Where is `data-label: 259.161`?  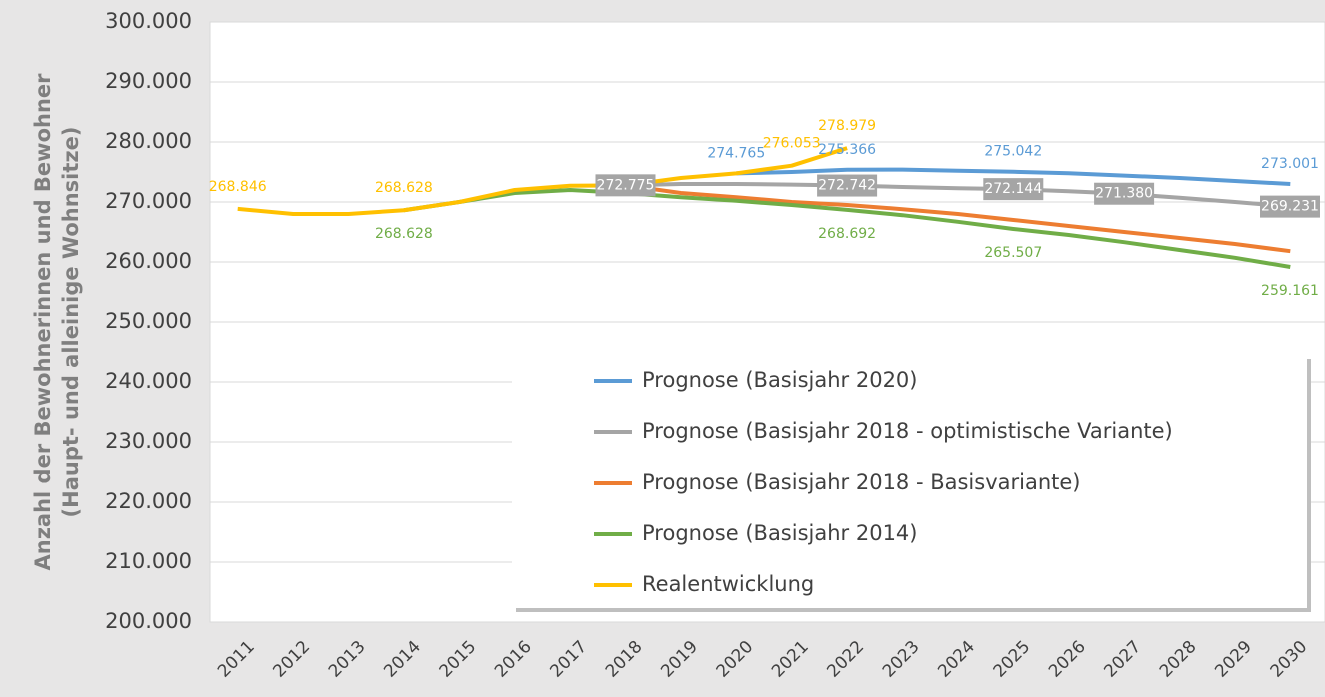
data-label: 259.161 is located at coordinates (1290, 291).